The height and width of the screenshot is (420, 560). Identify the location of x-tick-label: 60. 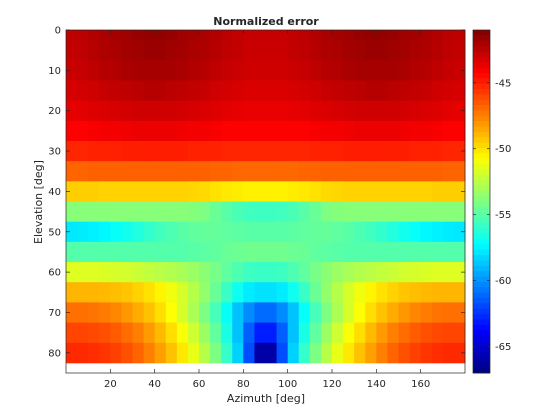
(199, 384).